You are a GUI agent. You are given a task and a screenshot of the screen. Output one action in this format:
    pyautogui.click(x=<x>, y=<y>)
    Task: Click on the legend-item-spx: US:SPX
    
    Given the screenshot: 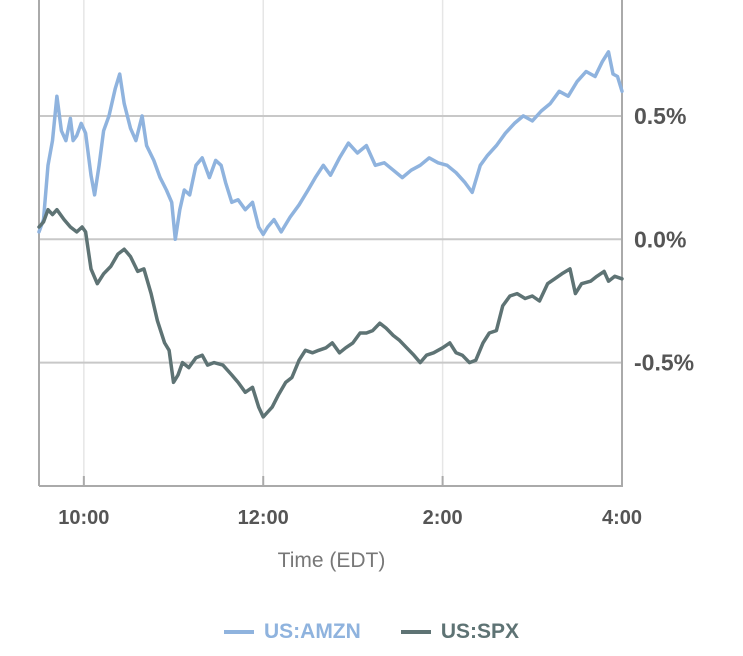 What is the action you would take?
    pyautogui.click(x=459, y=632)
    